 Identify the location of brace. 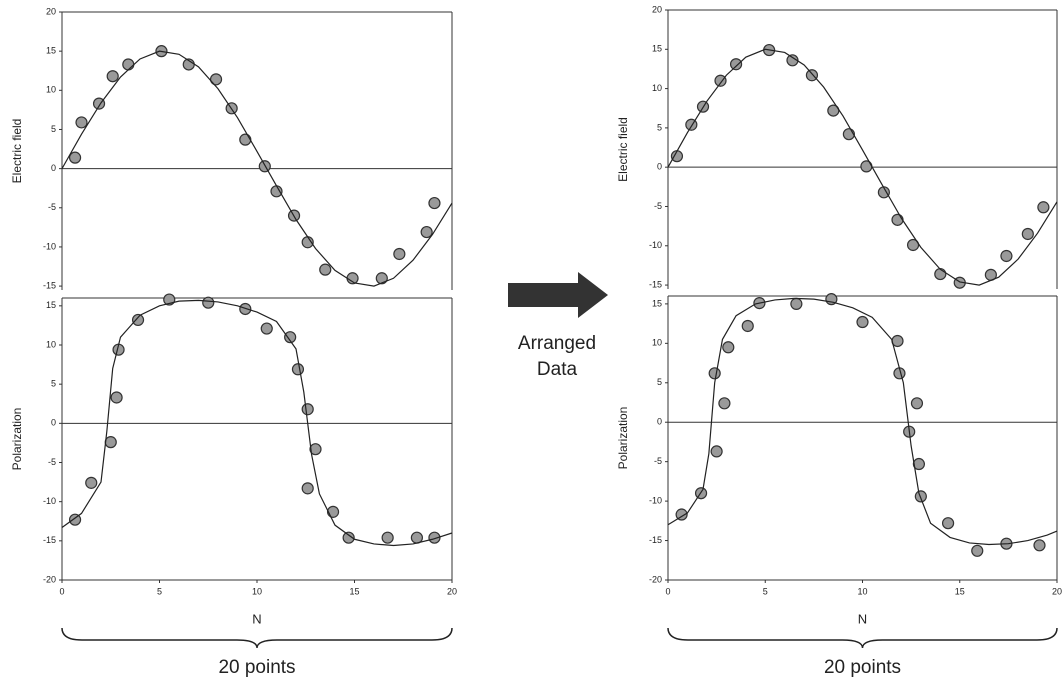
(257, 638).